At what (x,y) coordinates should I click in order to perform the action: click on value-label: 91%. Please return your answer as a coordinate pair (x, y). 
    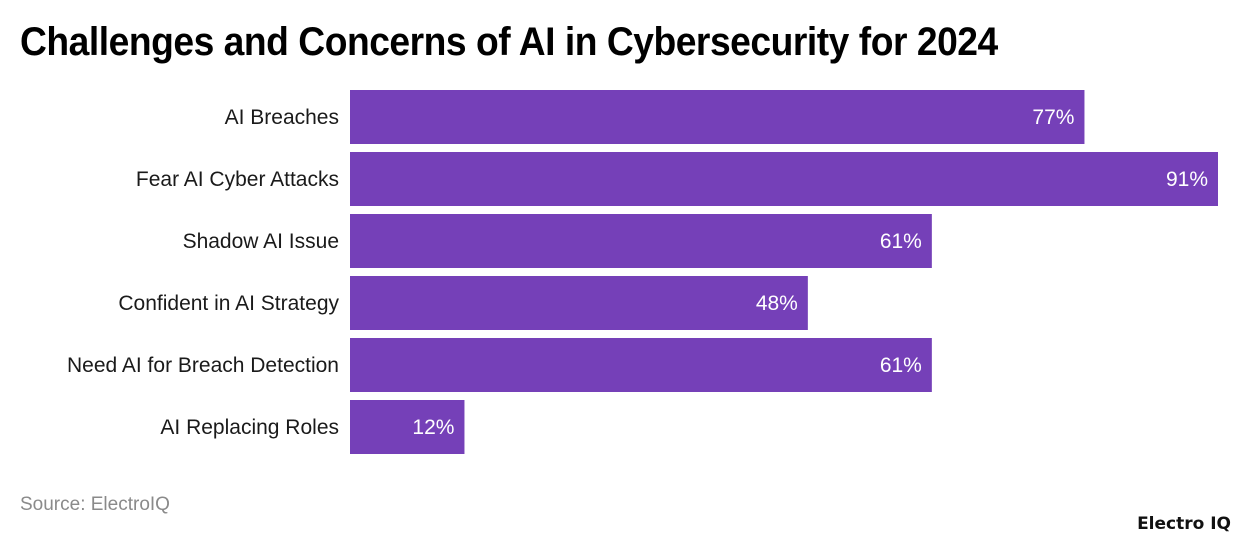
    Looking at the image, I should click on (1187, 179).